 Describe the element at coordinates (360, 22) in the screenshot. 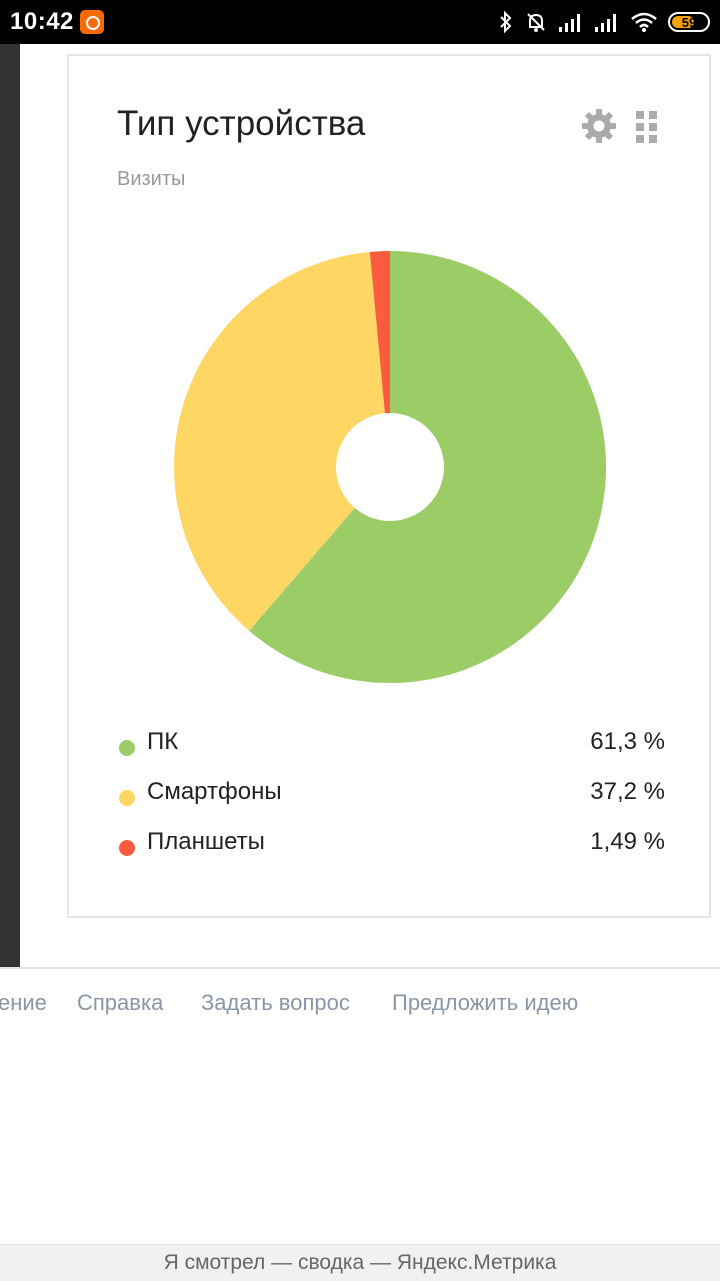

I see `status-bar: 10:42 59` at that location.